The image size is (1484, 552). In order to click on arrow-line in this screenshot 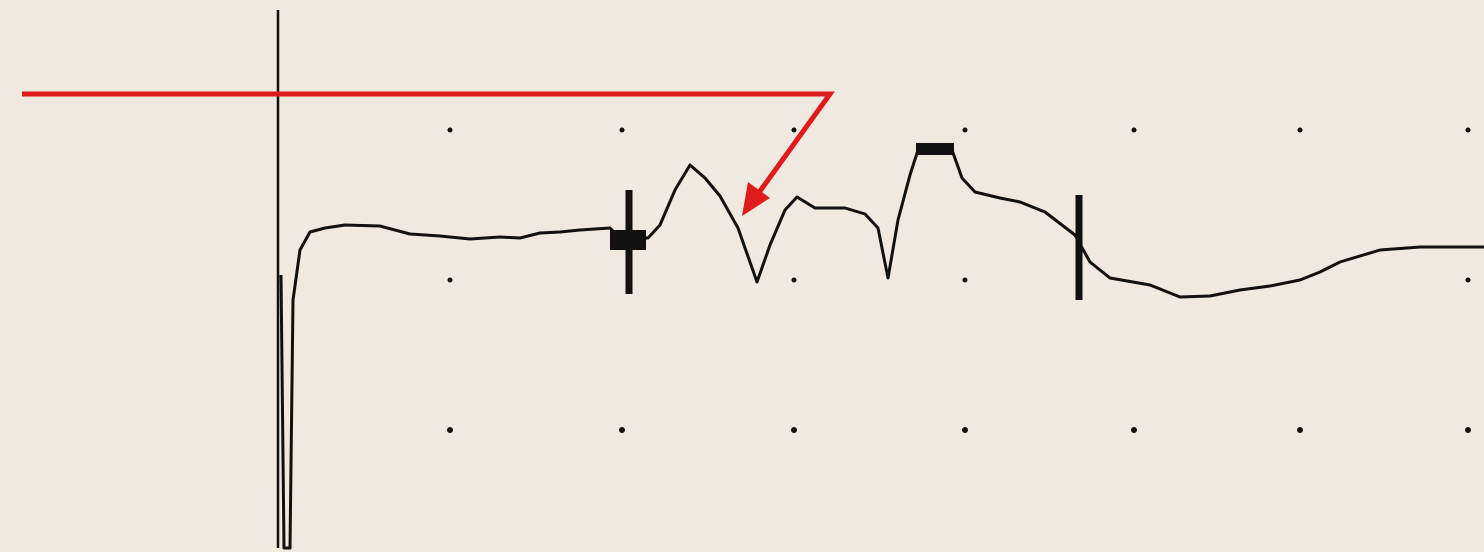, I will do `click(428, 149)`.